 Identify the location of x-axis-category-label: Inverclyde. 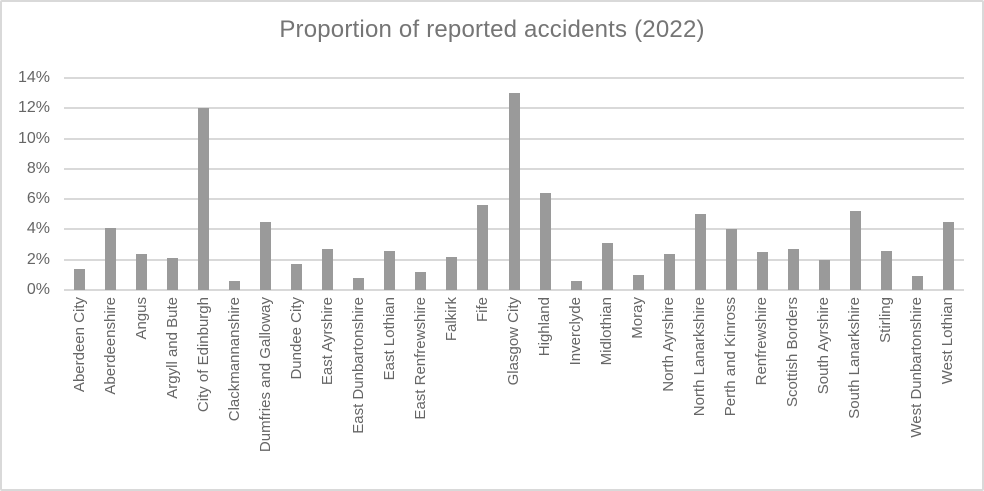
(576, 331).